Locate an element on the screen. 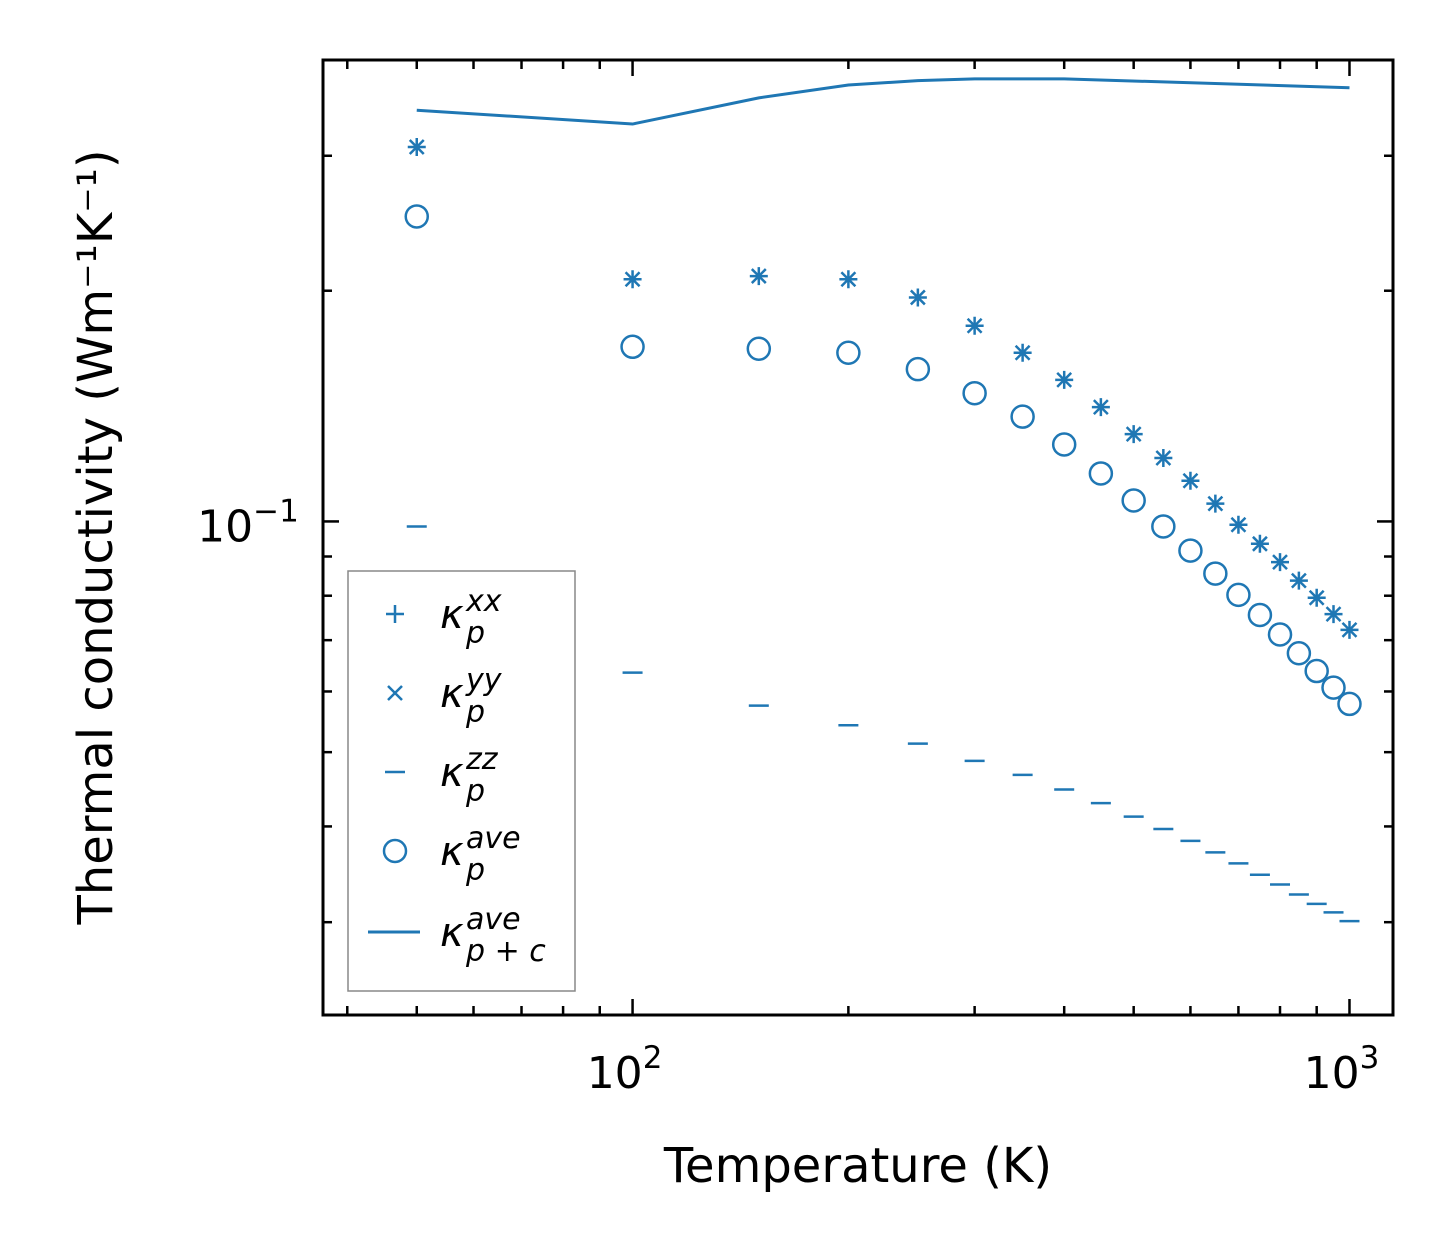 Image resolution: width=1454 pixels, height=1254 pixels. y-tick-label-0: 10−1 is located at coordinates (248, 522).